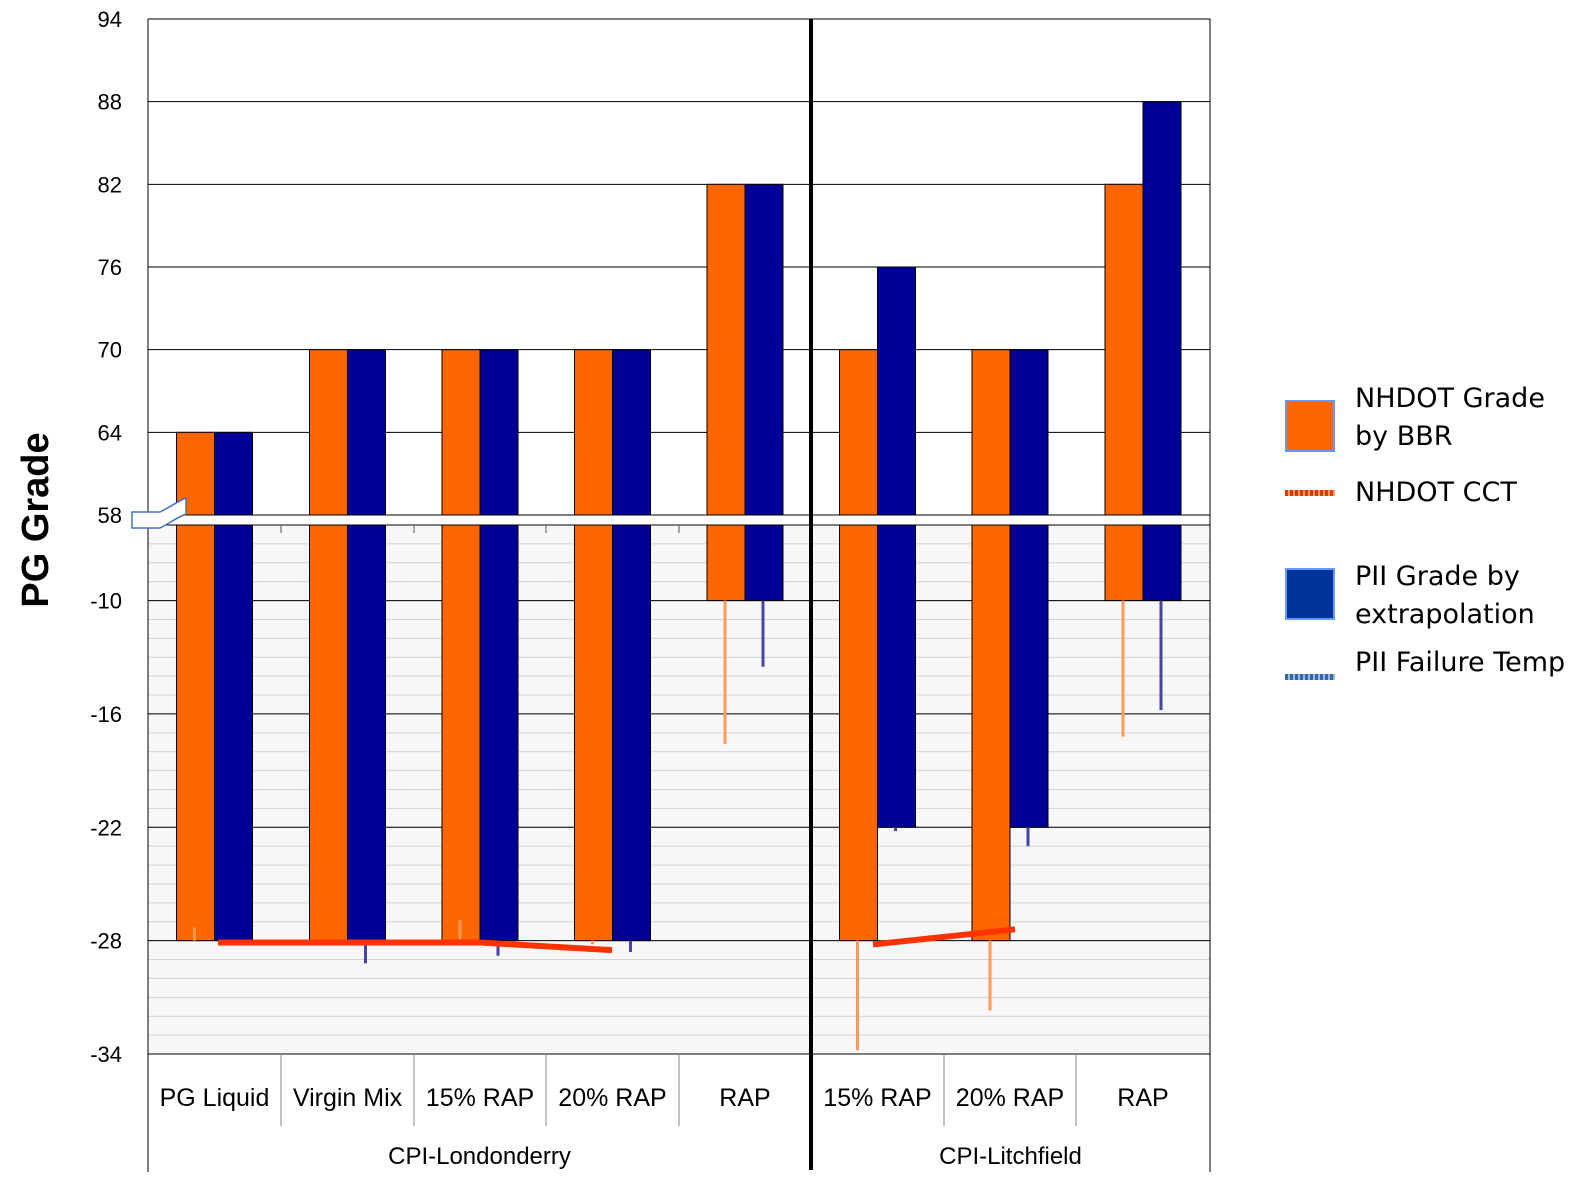 This screenshot has width=1573, height=1178. I want to click on group-label: CPI-Litchfield, so click(1010, 1156).